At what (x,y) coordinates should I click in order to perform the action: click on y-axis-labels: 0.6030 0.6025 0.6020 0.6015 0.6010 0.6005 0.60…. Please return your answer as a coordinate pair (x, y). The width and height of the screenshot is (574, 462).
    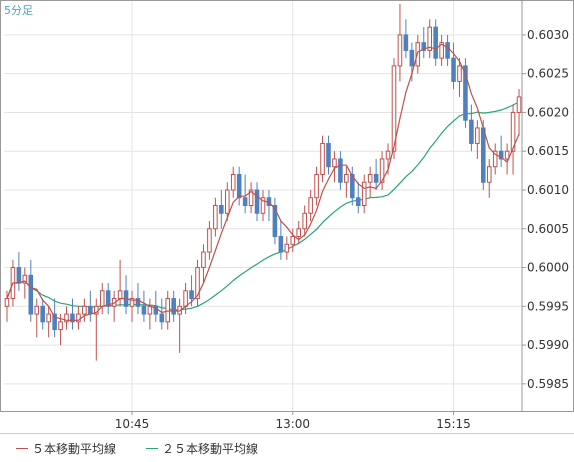
    Looking at the image, I should click on (545, 209).